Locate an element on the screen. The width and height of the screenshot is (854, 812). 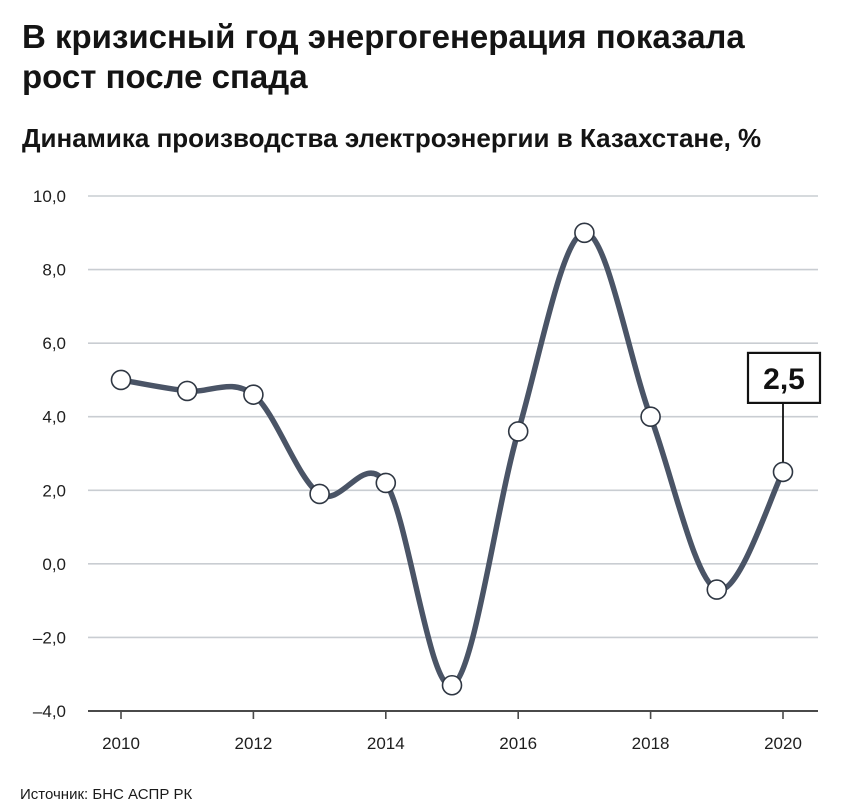
source-note: Источник: БНС АСПР РК is located at coordinates (106, 794).